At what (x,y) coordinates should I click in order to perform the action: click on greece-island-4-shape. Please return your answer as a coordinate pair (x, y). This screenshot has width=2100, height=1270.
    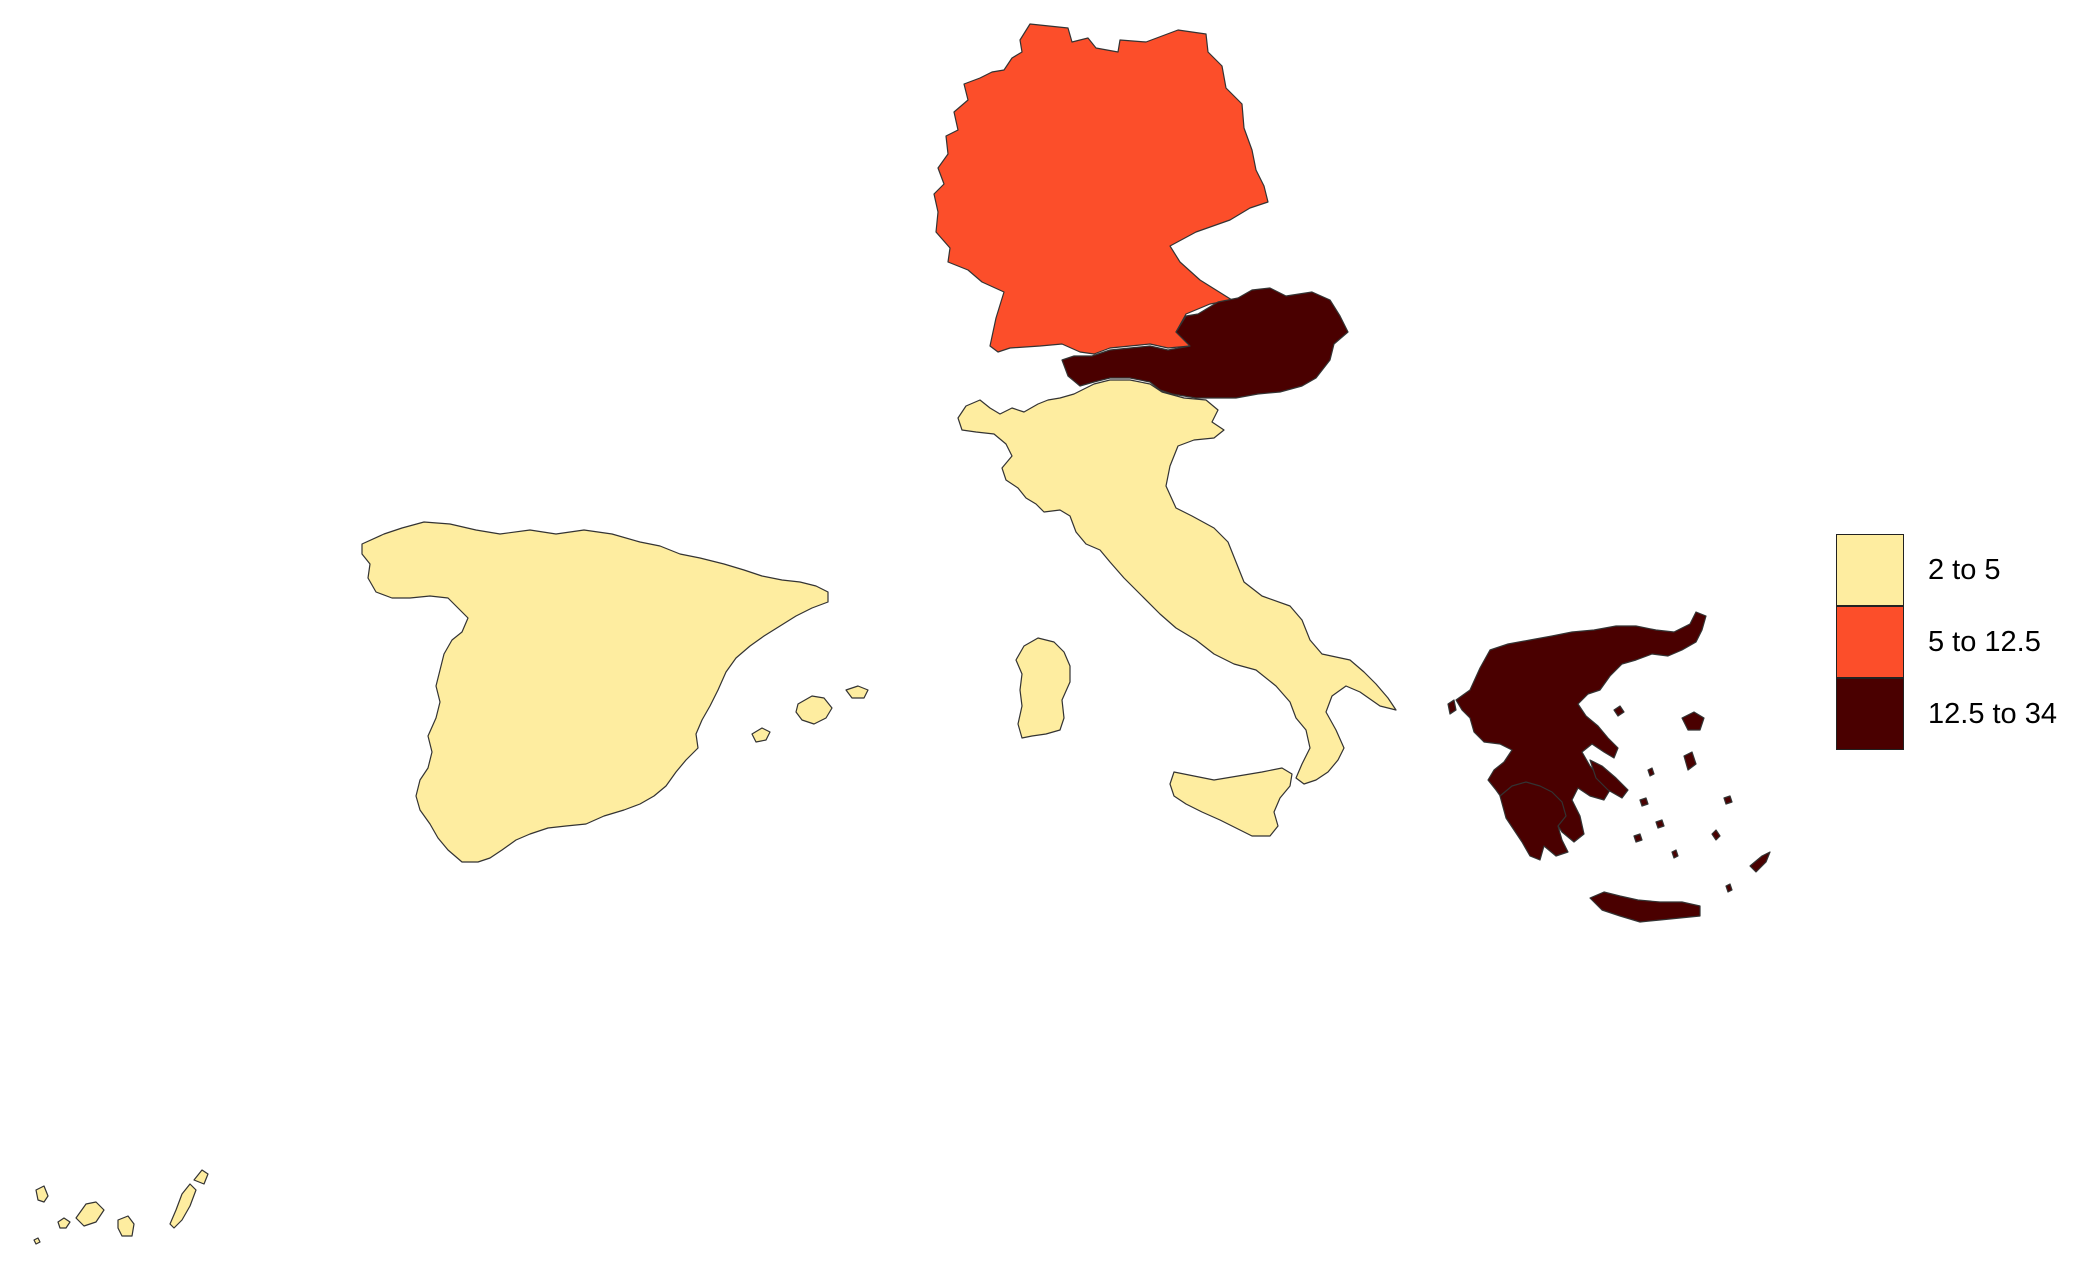
    Looking at the image, I should click on (1675, 854).